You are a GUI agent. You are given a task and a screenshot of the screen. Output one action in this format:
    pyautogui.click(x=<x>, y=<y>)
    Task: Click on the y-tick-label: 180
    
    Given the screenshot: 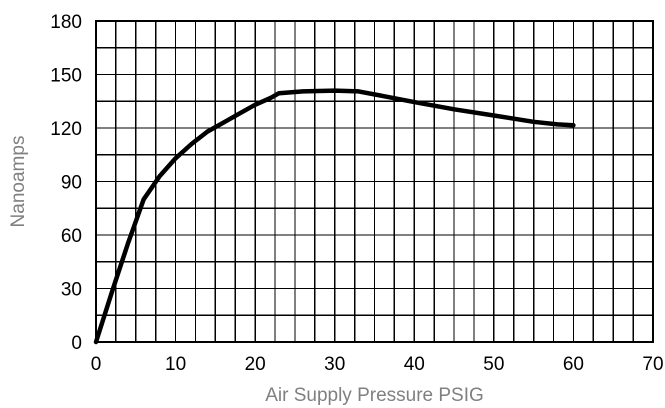 What is the action you would take?
    pyautogui.click(x=66, y=22)
    